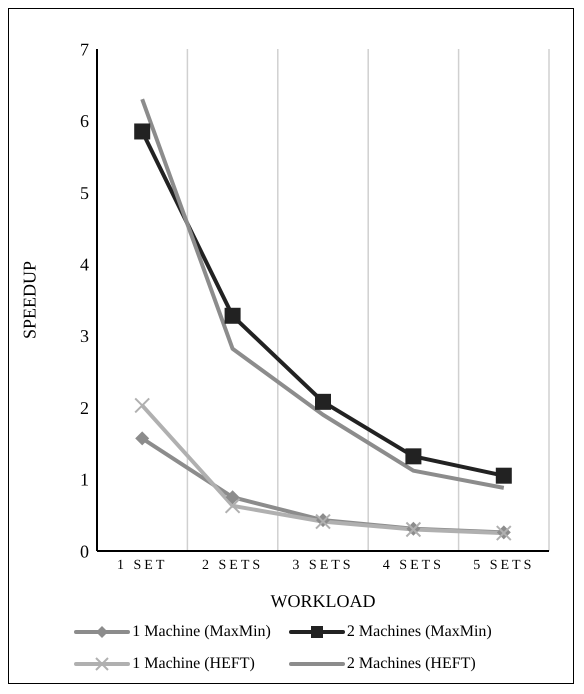 The width and height of the screenshot is (584, 694). I want to click on y-tick-label: 2, so click(84, 408).